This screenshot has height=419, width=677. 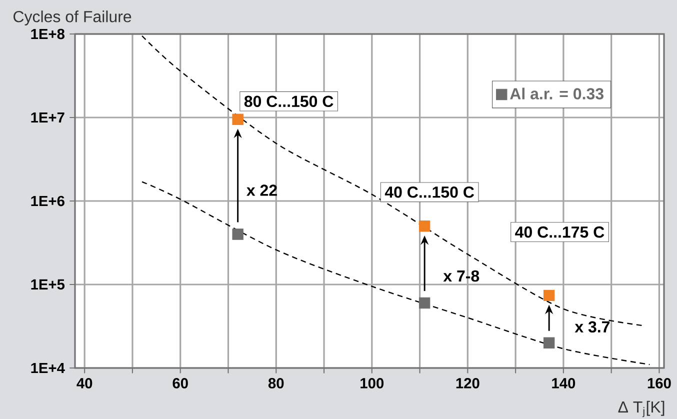 I want to click on legend-label: Al a.r. = 0.33, so click(x=557, y=94).